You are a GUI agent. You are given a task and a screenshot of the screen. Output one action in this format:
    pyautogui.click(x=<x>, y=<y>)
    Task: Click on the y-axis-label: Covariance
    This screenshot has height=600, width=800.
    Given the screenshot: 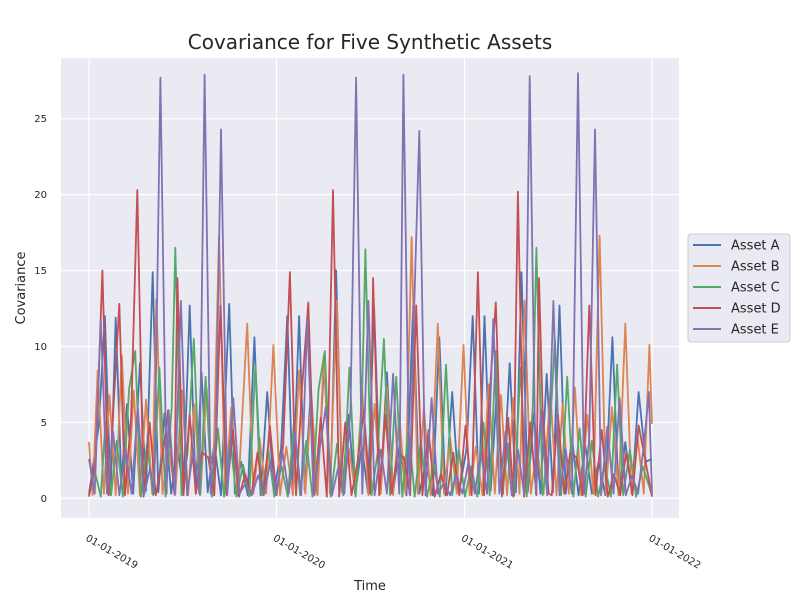 What is the action you would take?
    pyautogui.click(x=21, y=288)
    